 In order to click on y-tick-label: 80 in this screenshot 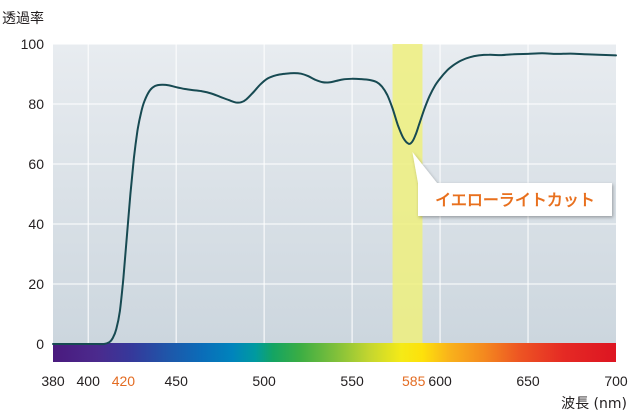, I will do `click(36, 104)`.